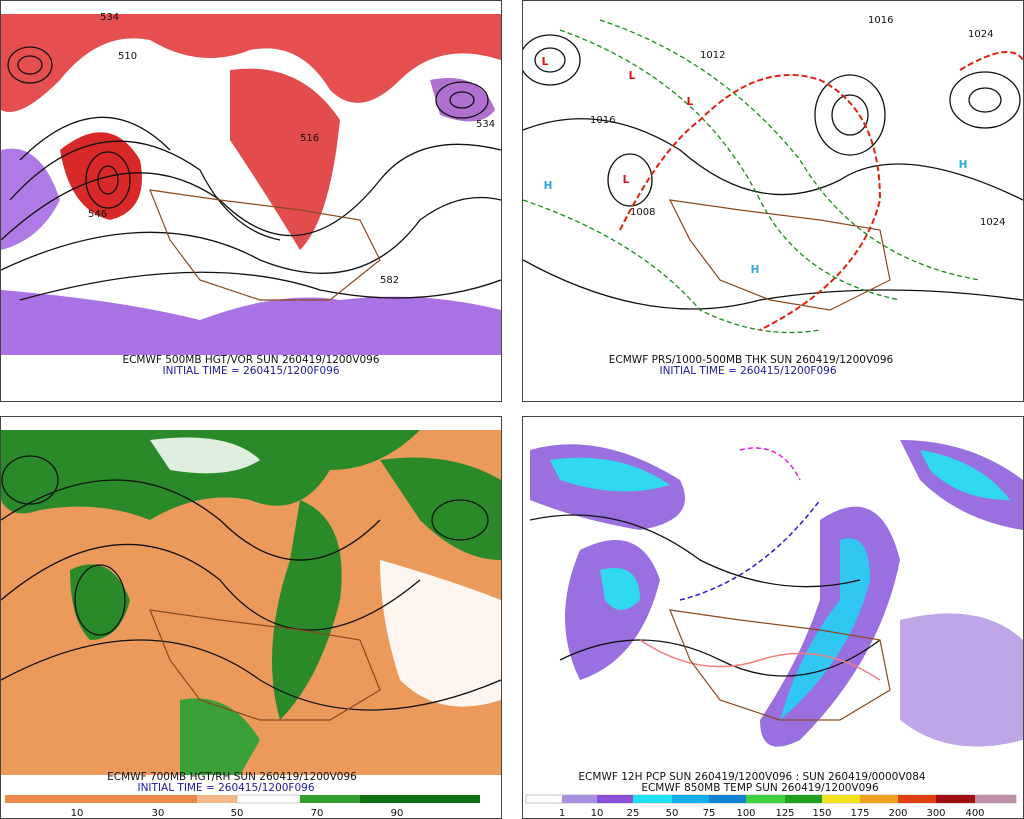  What do you see at coordinates (859, 813) in the screenshot?
I see `colorbar-label: 175` at bounding box center [859, 813].